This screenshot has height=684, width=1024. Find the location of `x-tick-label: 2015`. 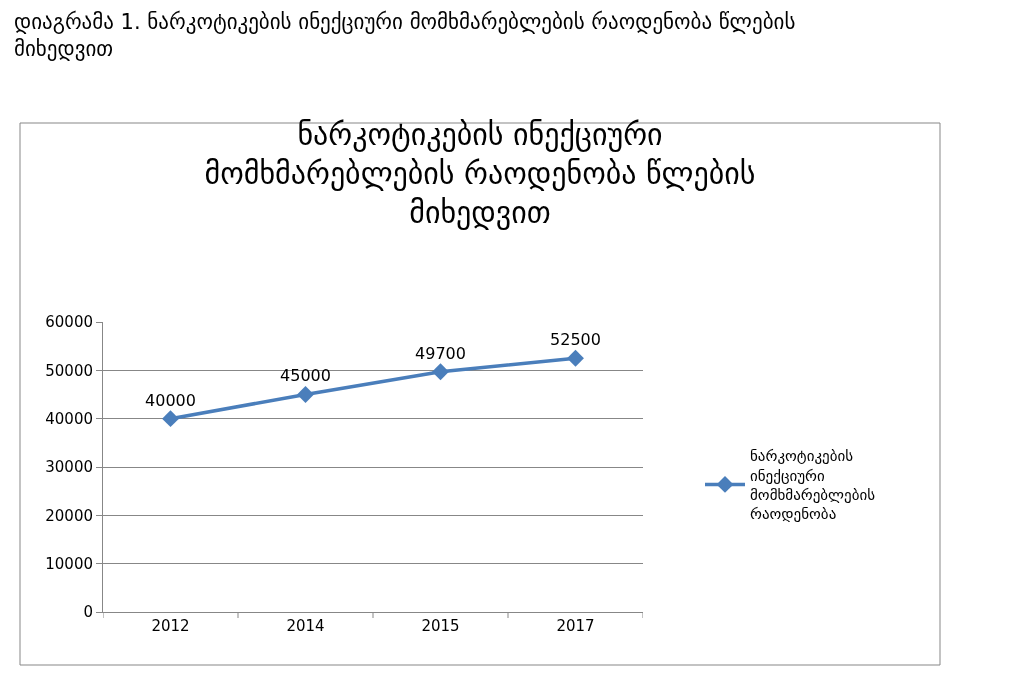

x-tick-label: 2015 is located at coordinates (440, 626).